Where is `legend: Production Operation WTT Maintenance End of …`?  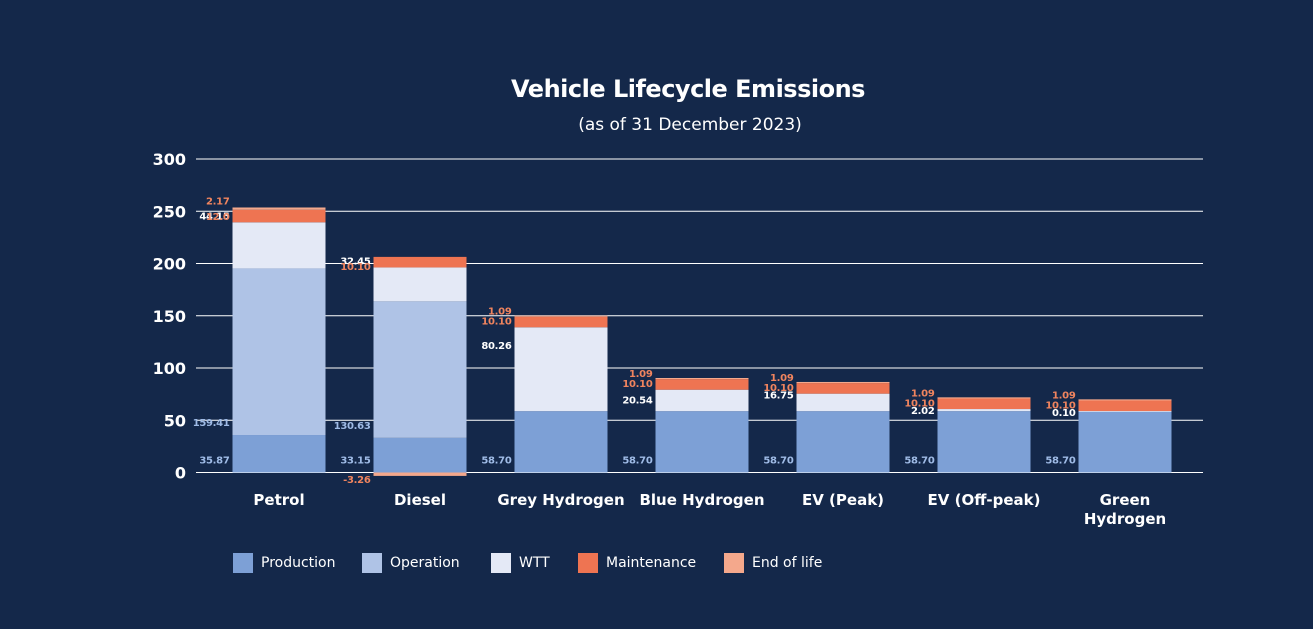
legend: Production Operation WTT Maintenance End of … is located at coordinates (527, 563).